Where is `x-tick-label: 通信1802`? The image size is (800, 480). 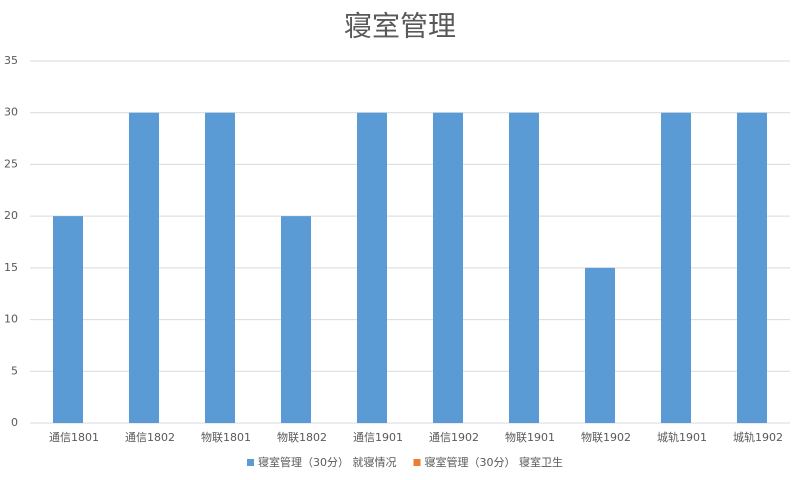
x-tick-label: 通信1802 is located at coordinates (150, 437).